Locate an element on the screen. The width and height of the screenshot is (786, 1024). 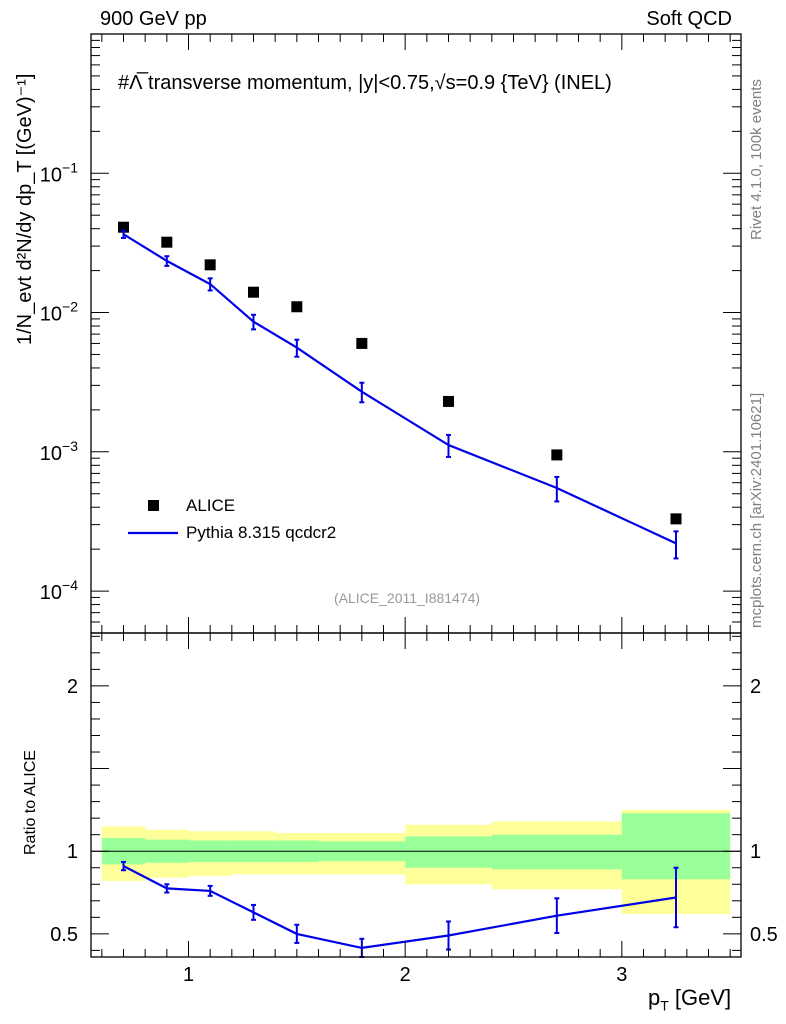
ratio-ylabel: Ratio to ALICE is located at coordinates (30, 802).